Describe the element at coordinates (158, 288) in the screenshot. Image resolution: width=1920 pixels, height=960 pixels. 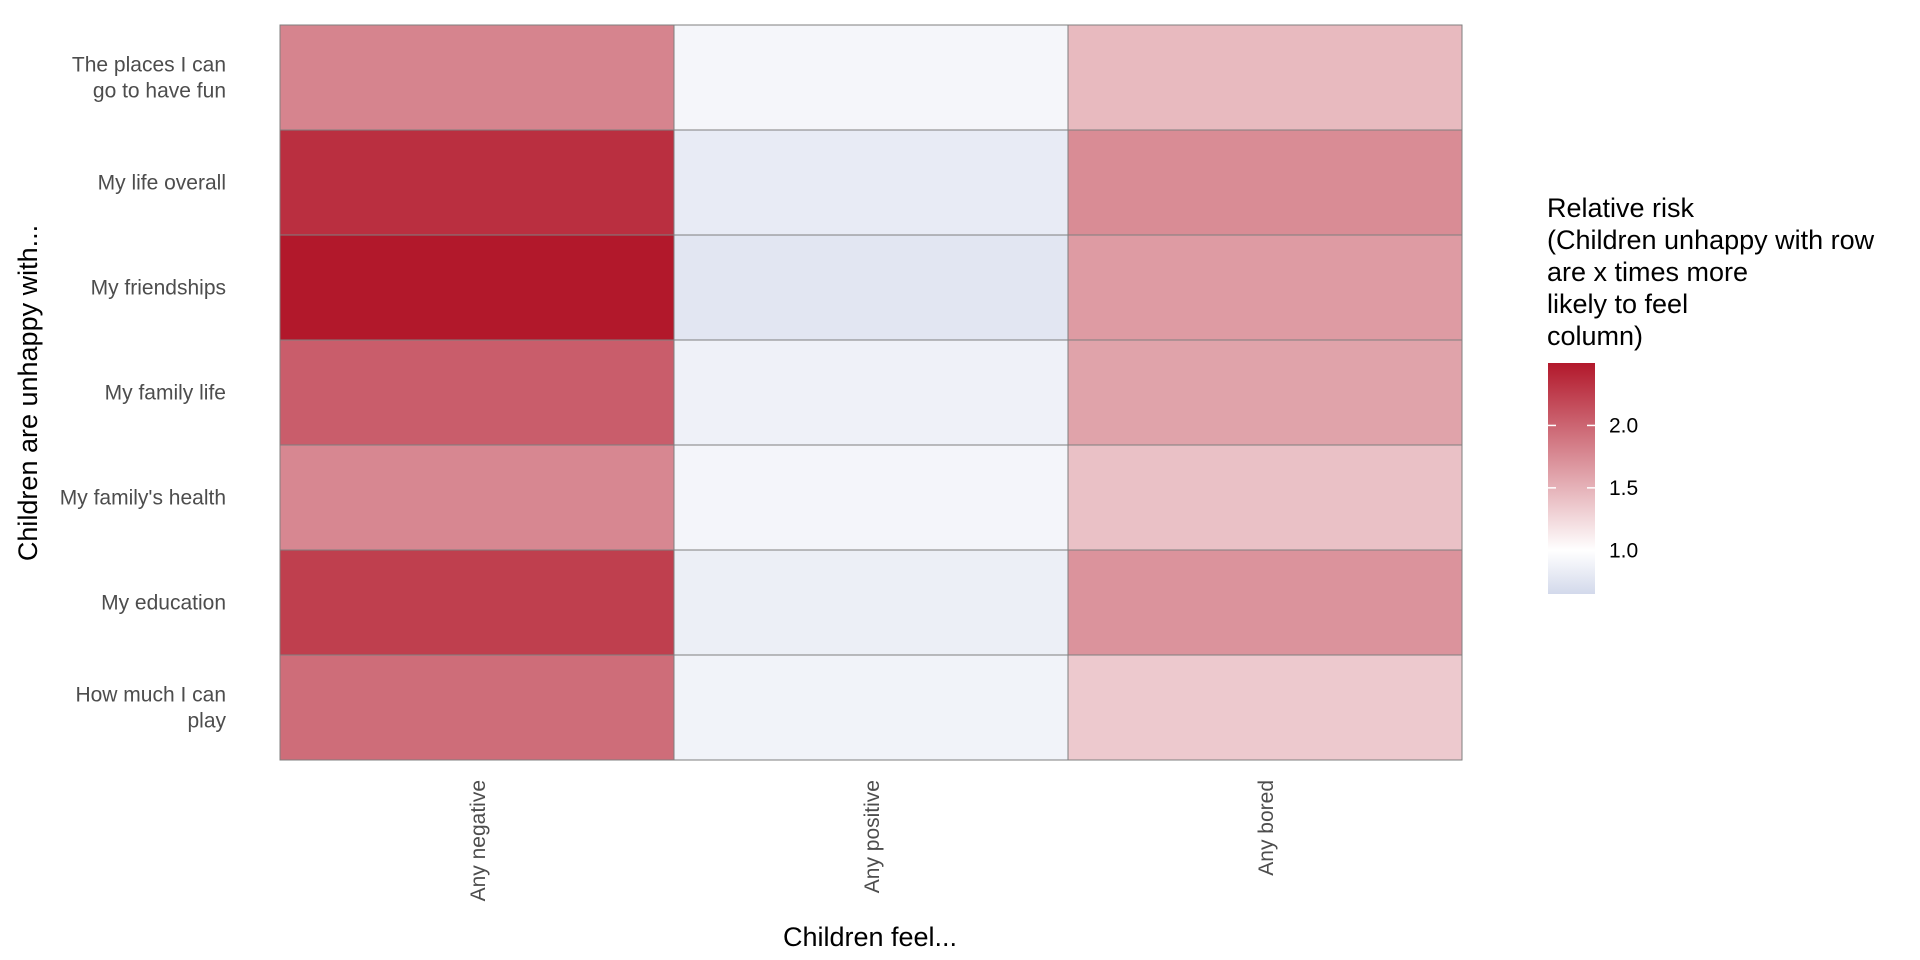
I see `row-label: My friendships` at that location.